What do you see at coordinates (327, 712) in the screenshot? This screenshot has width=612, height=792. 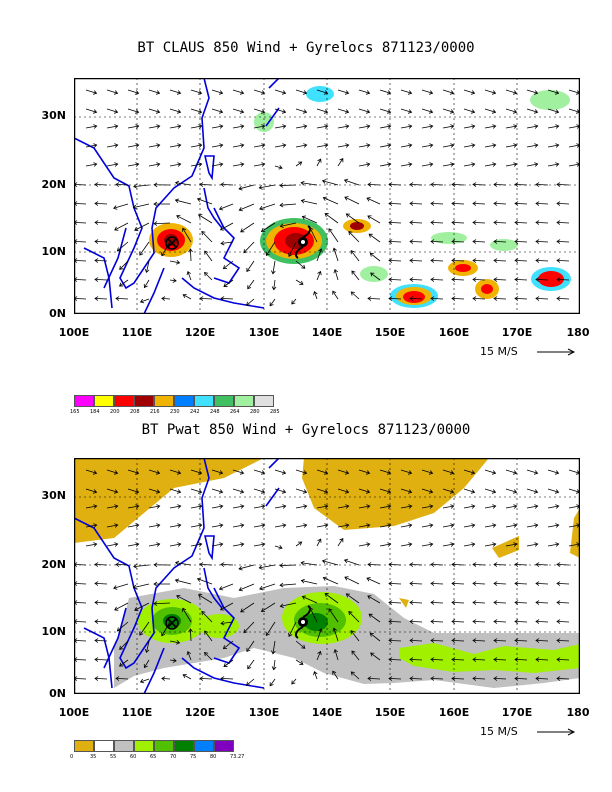 I see `p2-xlab: 140E` at bounding box center [327, 712].